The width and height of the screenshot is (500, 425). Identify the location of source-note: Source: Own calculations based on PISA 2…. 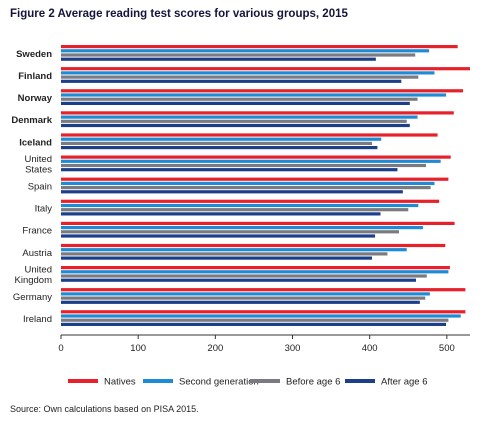
(104, 409).